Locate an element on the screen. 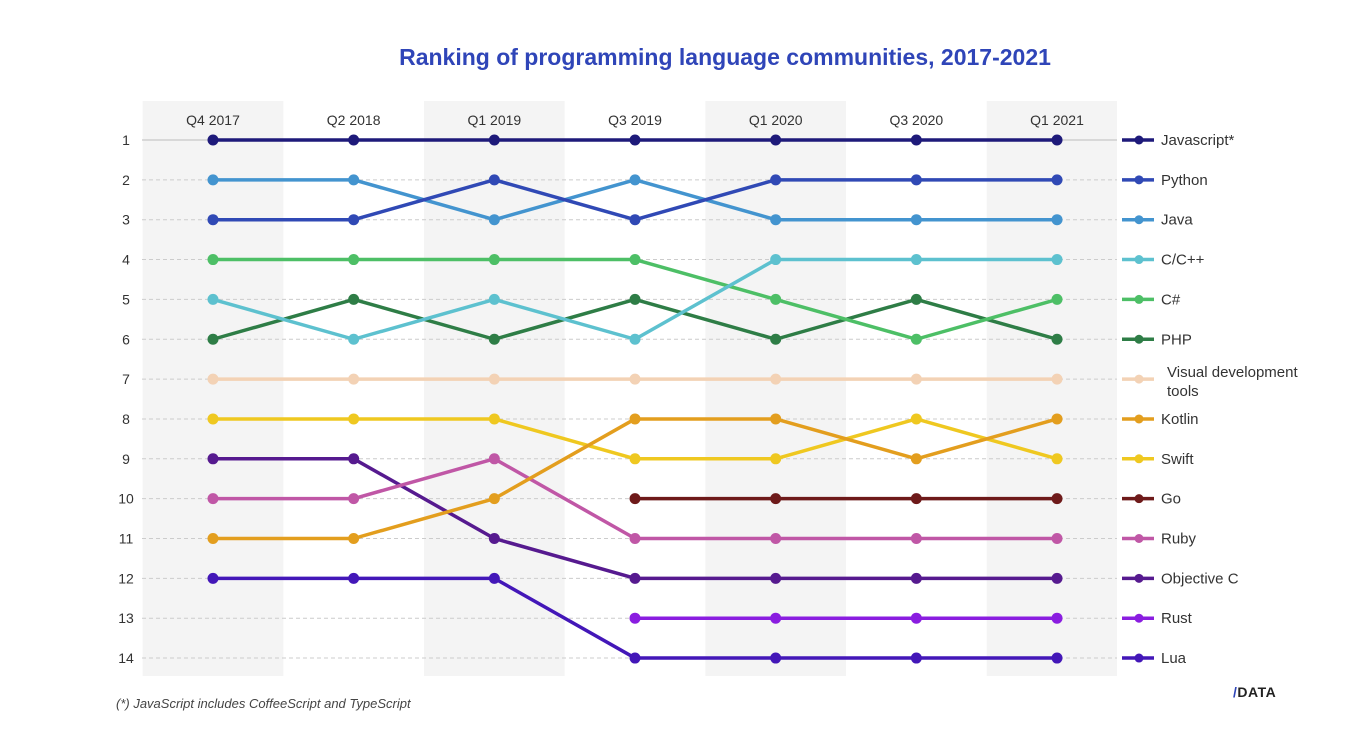 The height and width of the screenshot is (745, 1366). y-tick-label: 5 is located at coordinates (126, 299).